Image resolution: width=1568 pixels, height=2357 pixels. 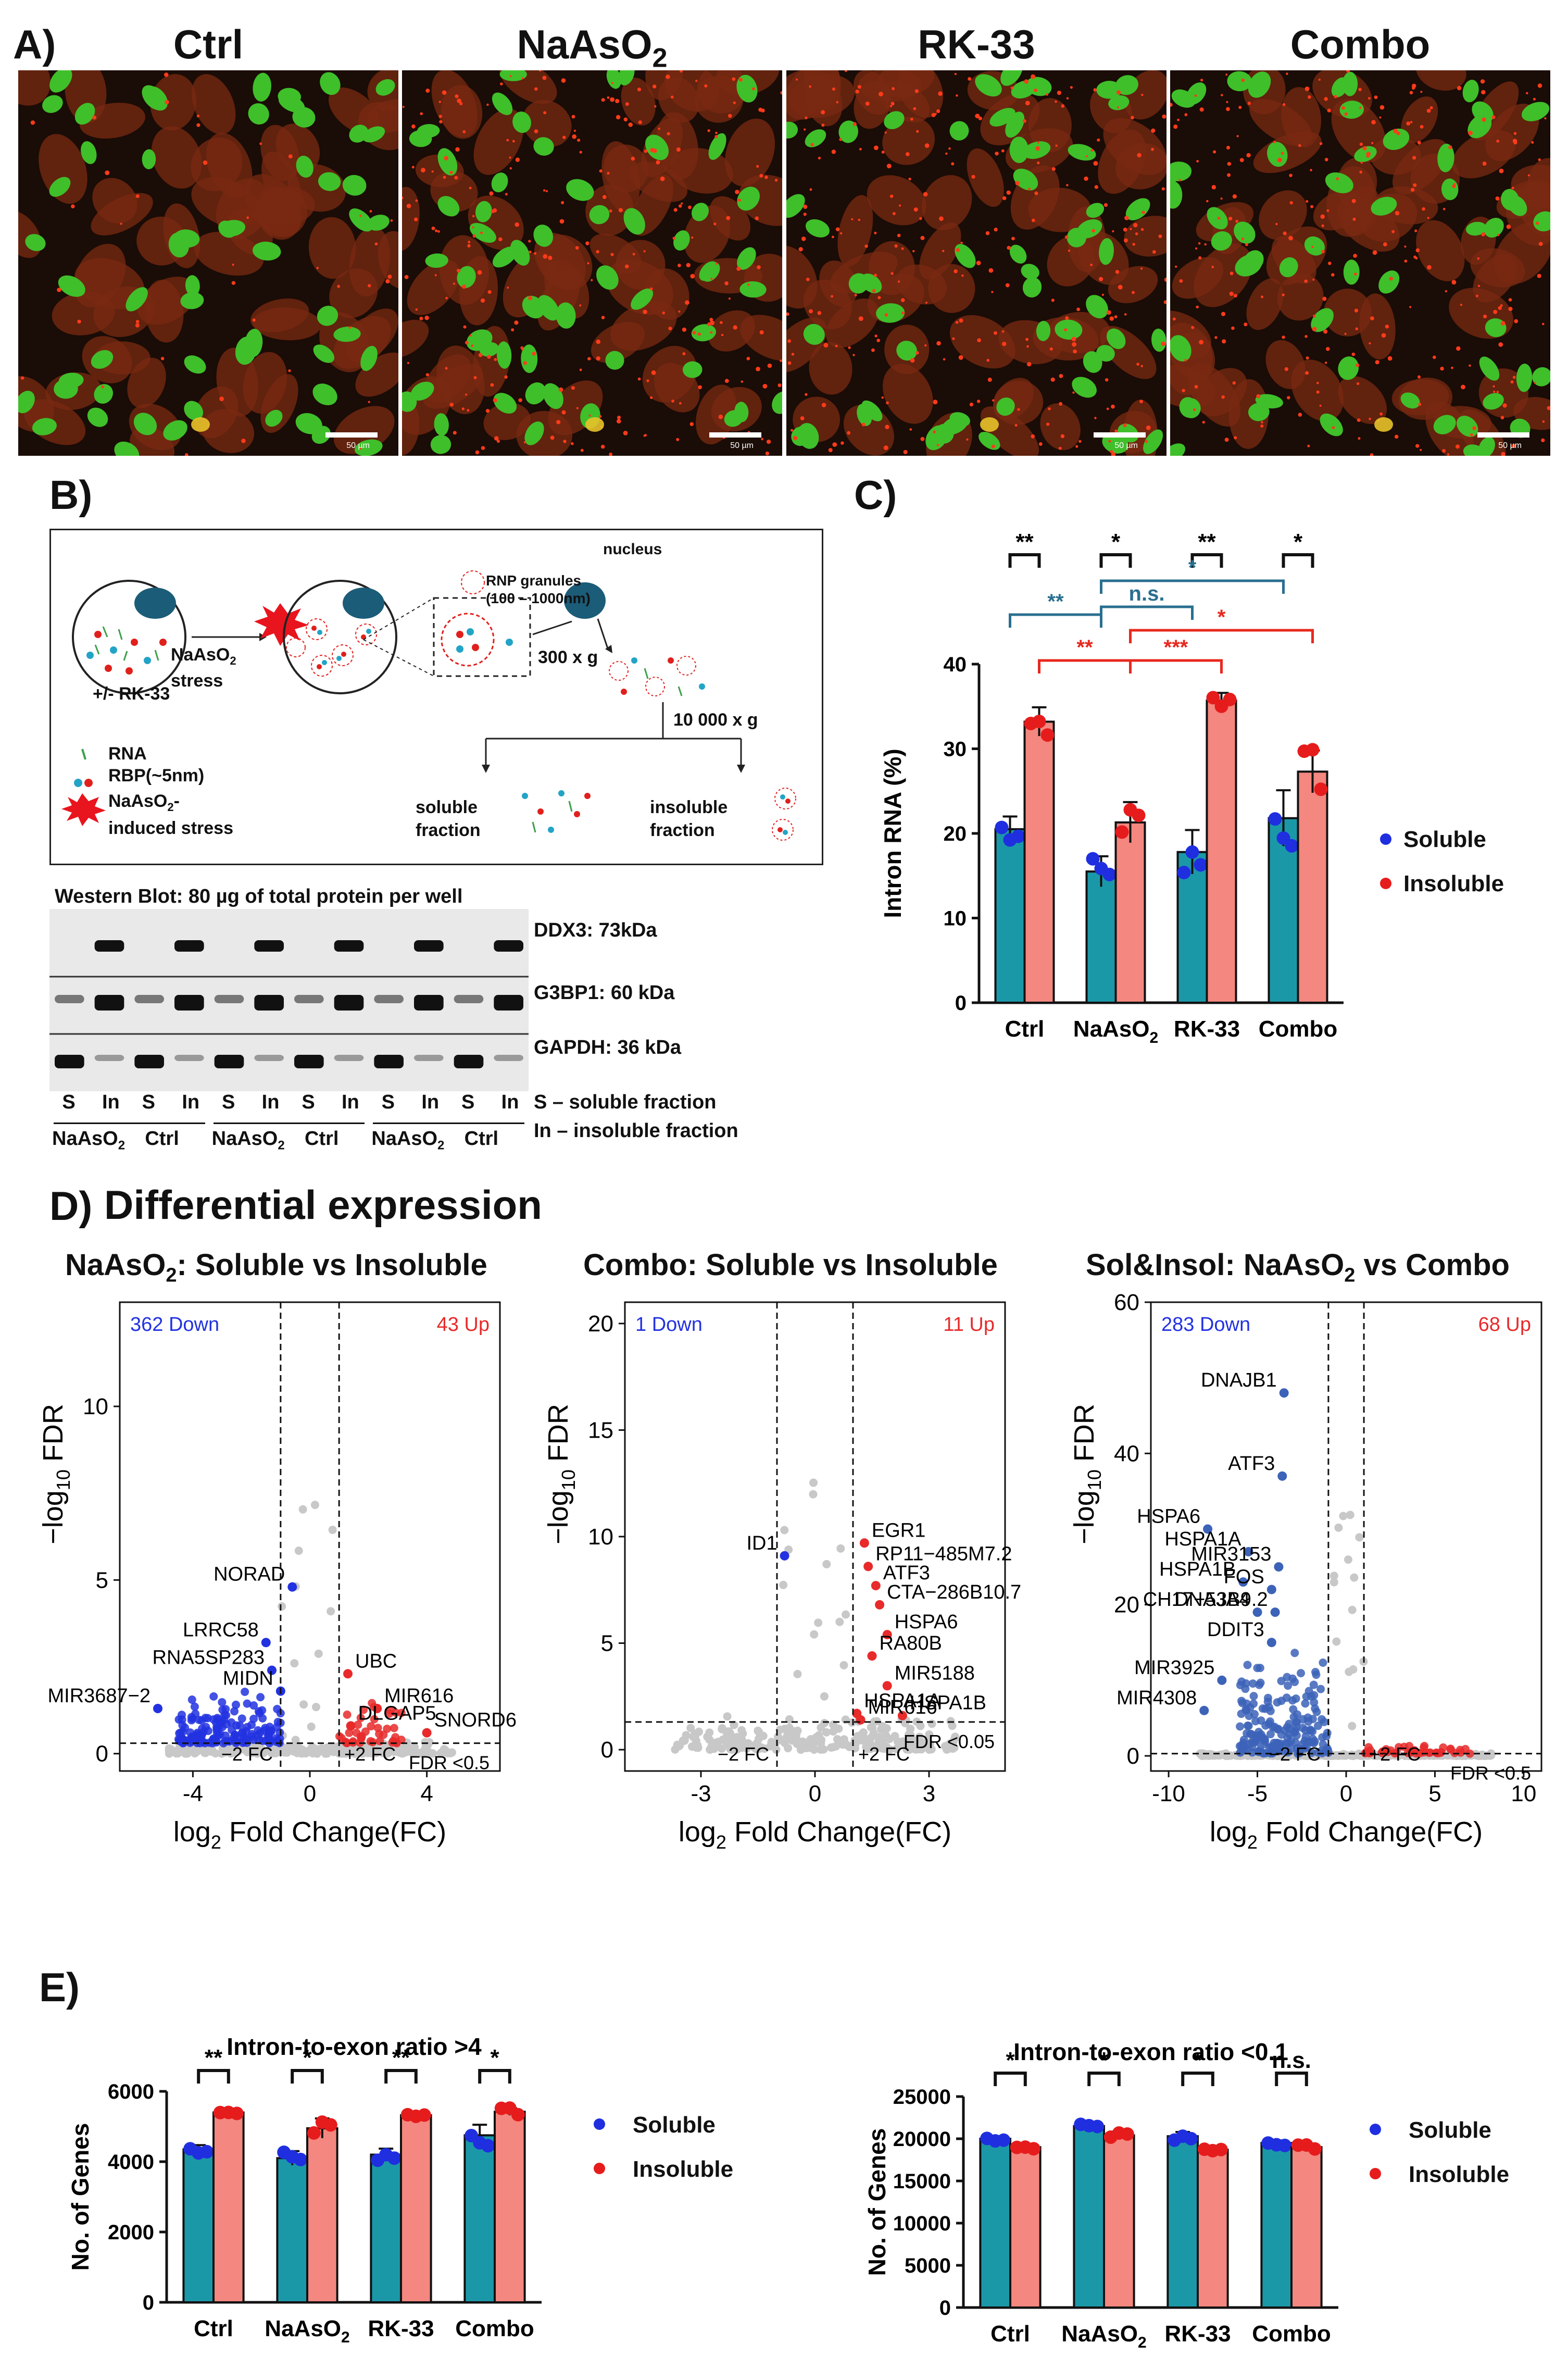 What do you see at coordinates (969, 1325) in the screenshot?
I see `up-count: 11 Up` at bounding box center [969, 1325].